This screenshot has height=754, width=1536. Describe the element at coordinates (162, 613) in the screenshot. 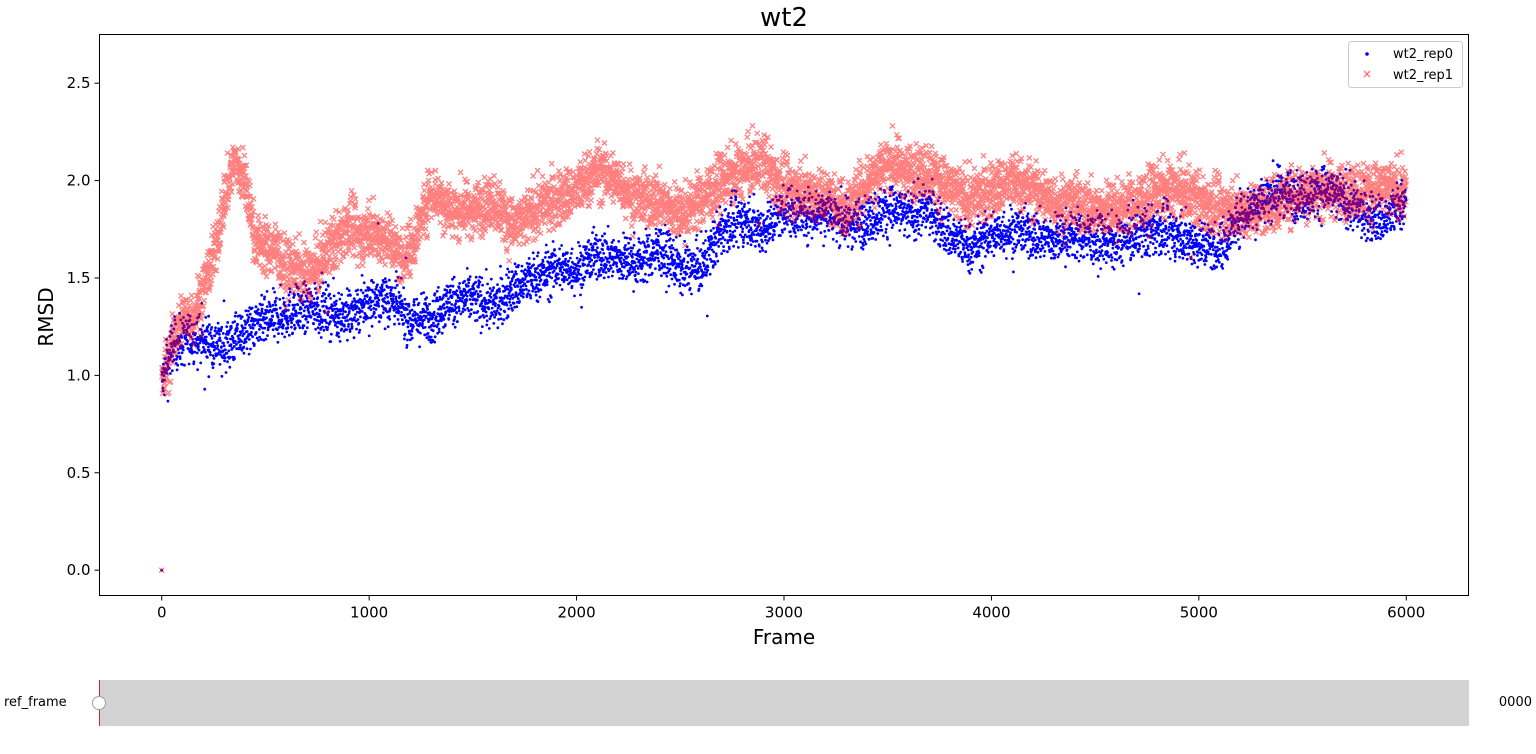

I see `x-tick-label: 0` at that location.